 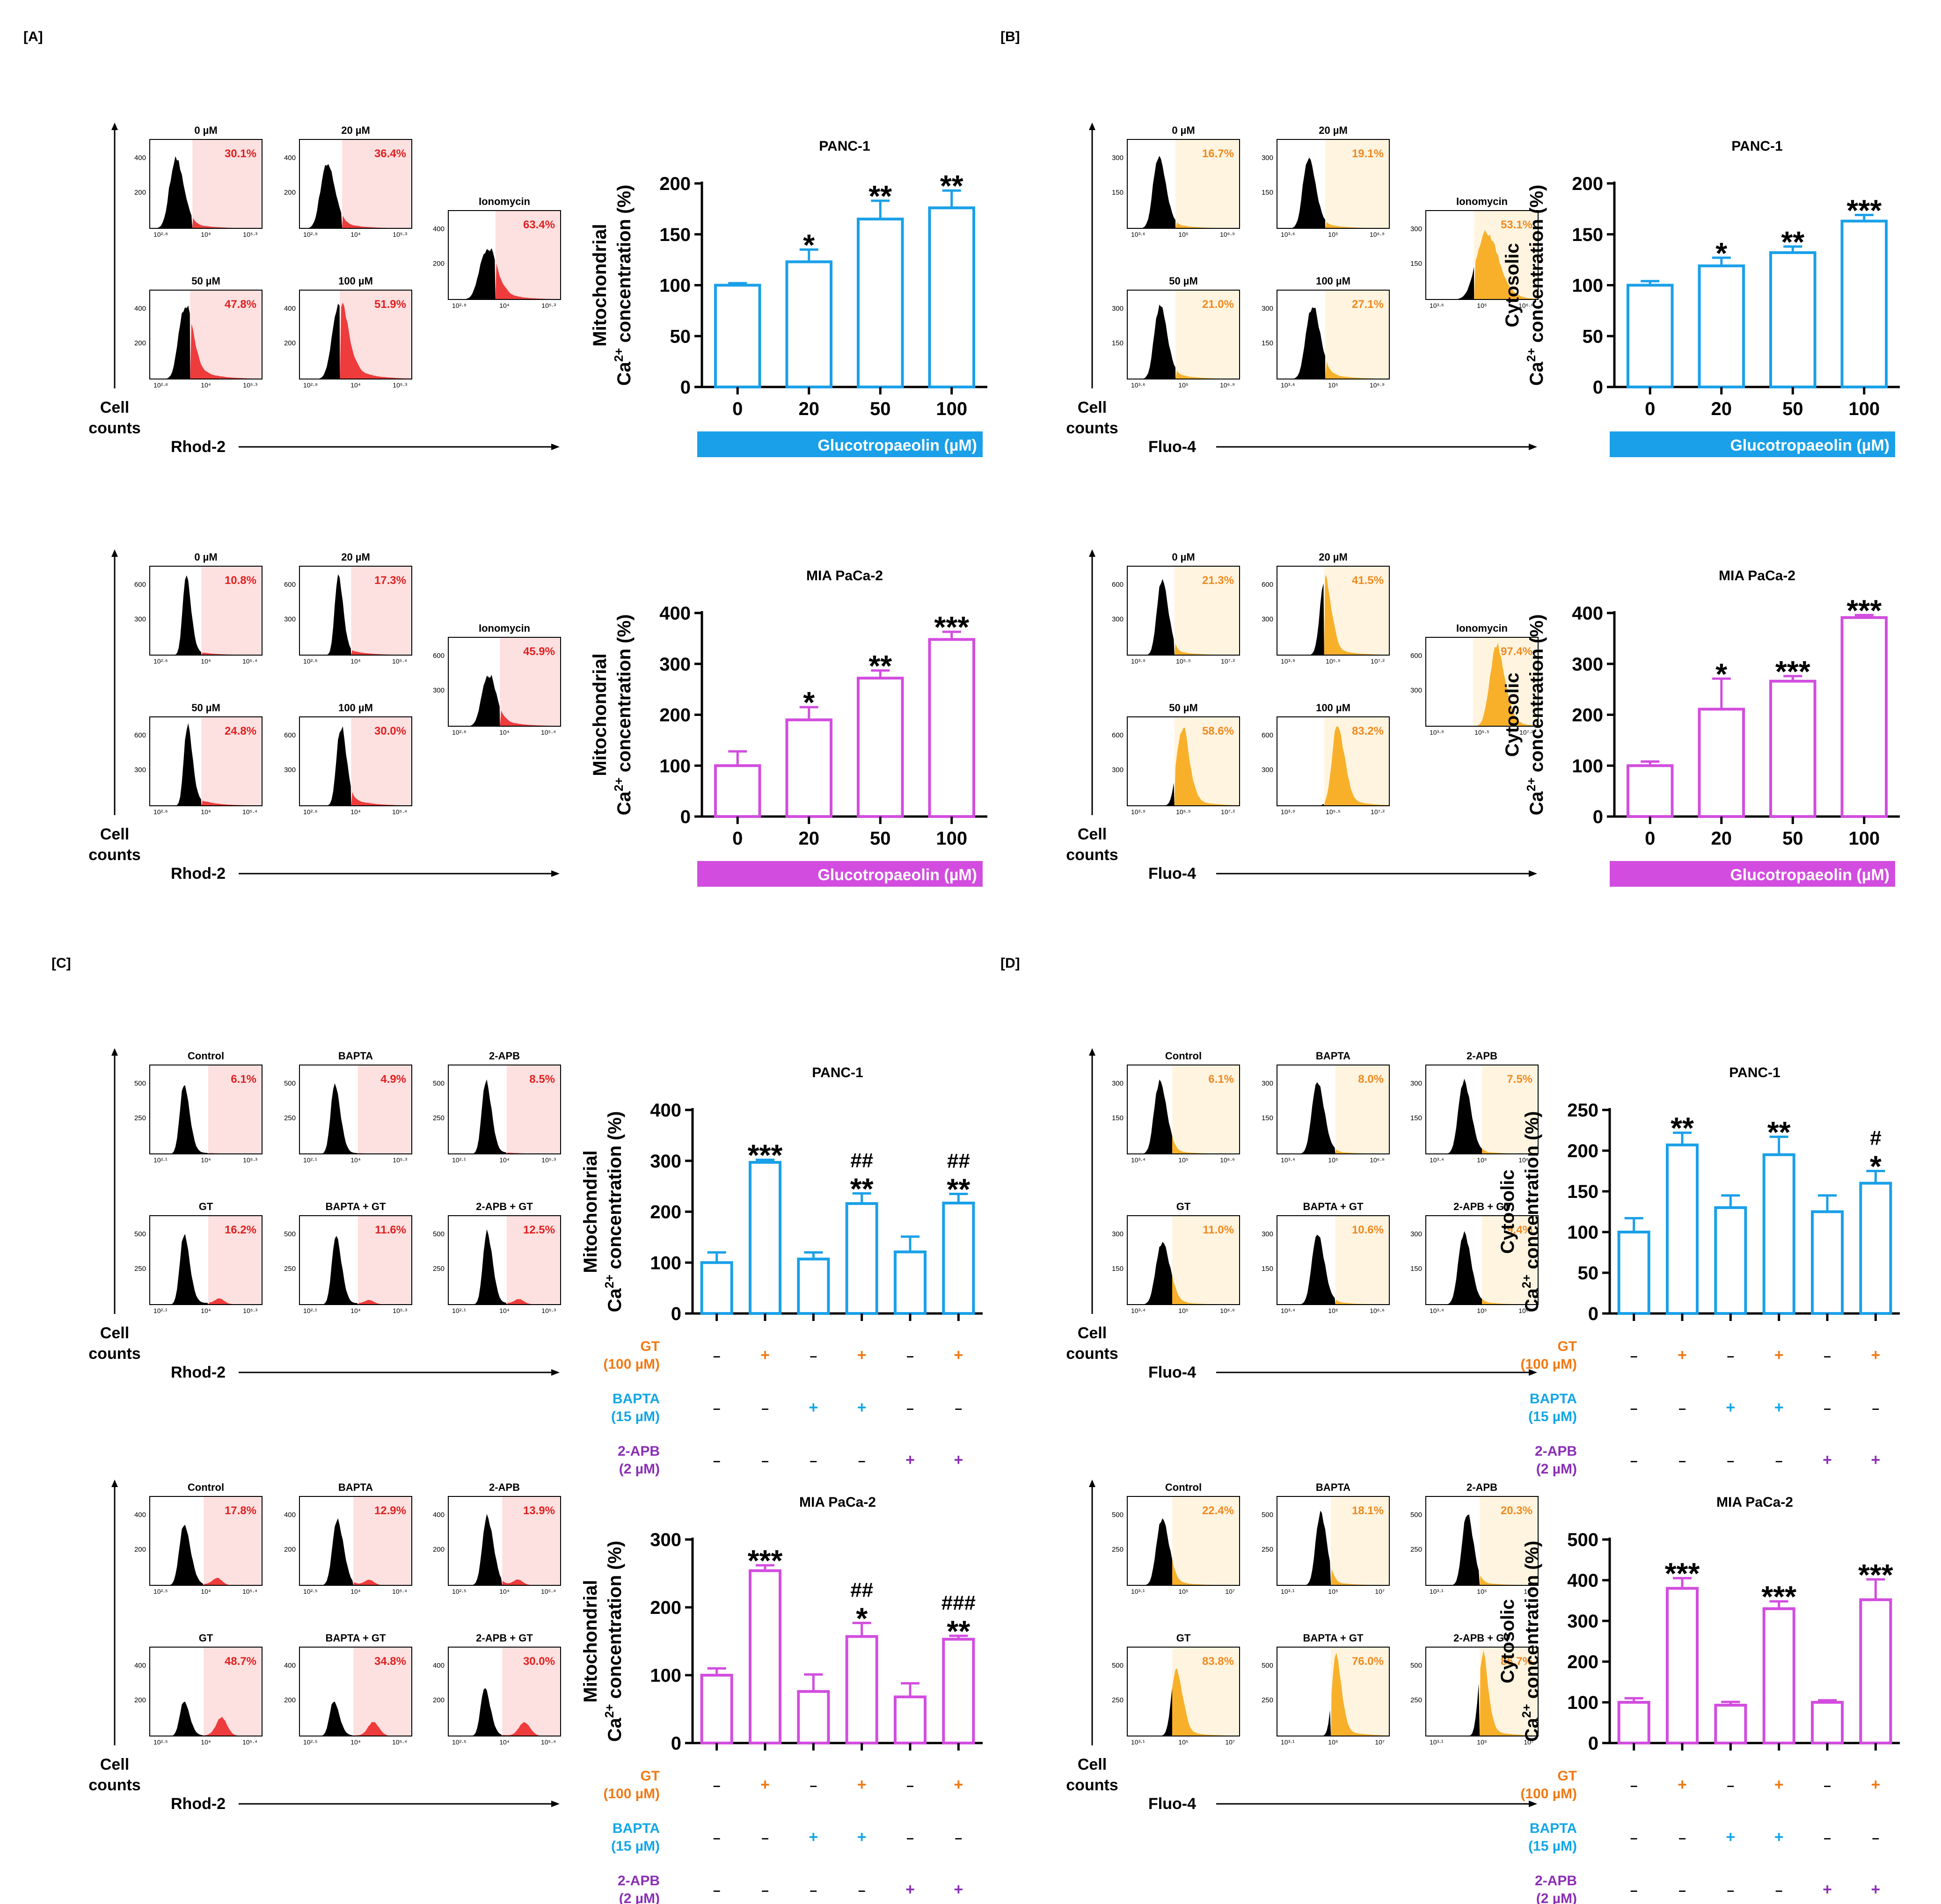 What do you see at coordinates (613, 1641) in the screenshot?
I see `y-axis-title: Ca2+ concentration (%)` at bounding box center [613, 1641].